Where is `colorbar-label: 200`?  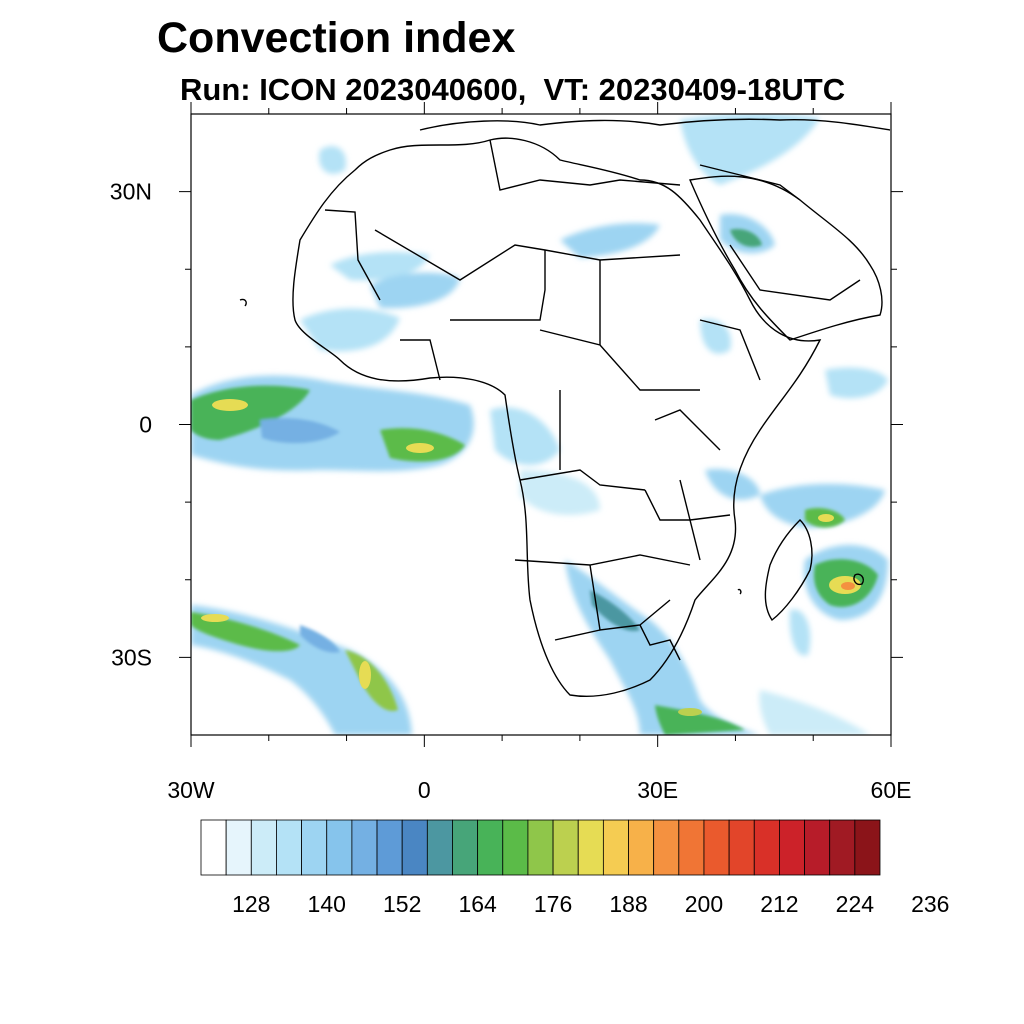 colorbar-label: 200 is located at coordinates (704, 904).